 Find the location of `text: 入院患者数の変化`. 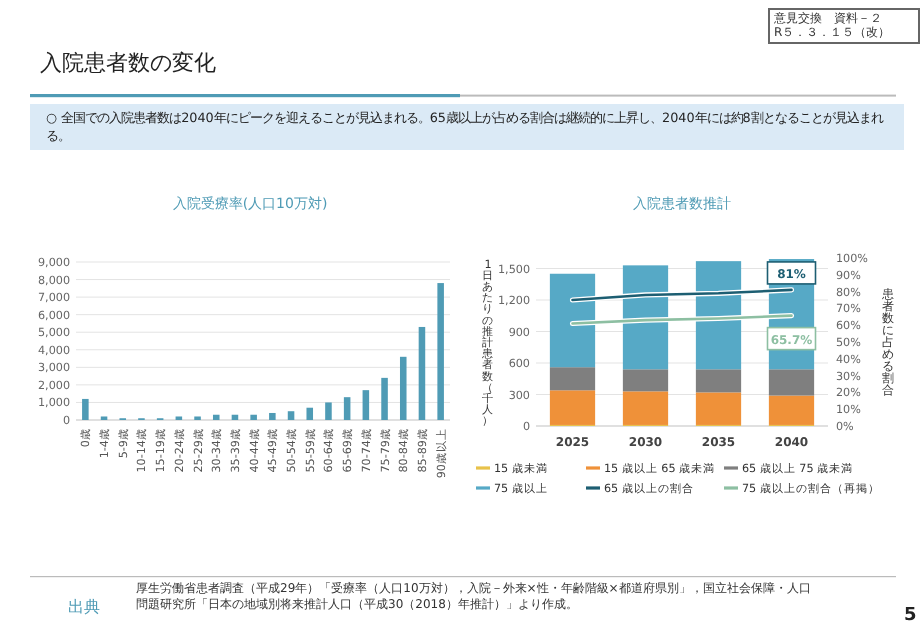

text: 入院患者数の変化 is located at coordinates (128, 63).